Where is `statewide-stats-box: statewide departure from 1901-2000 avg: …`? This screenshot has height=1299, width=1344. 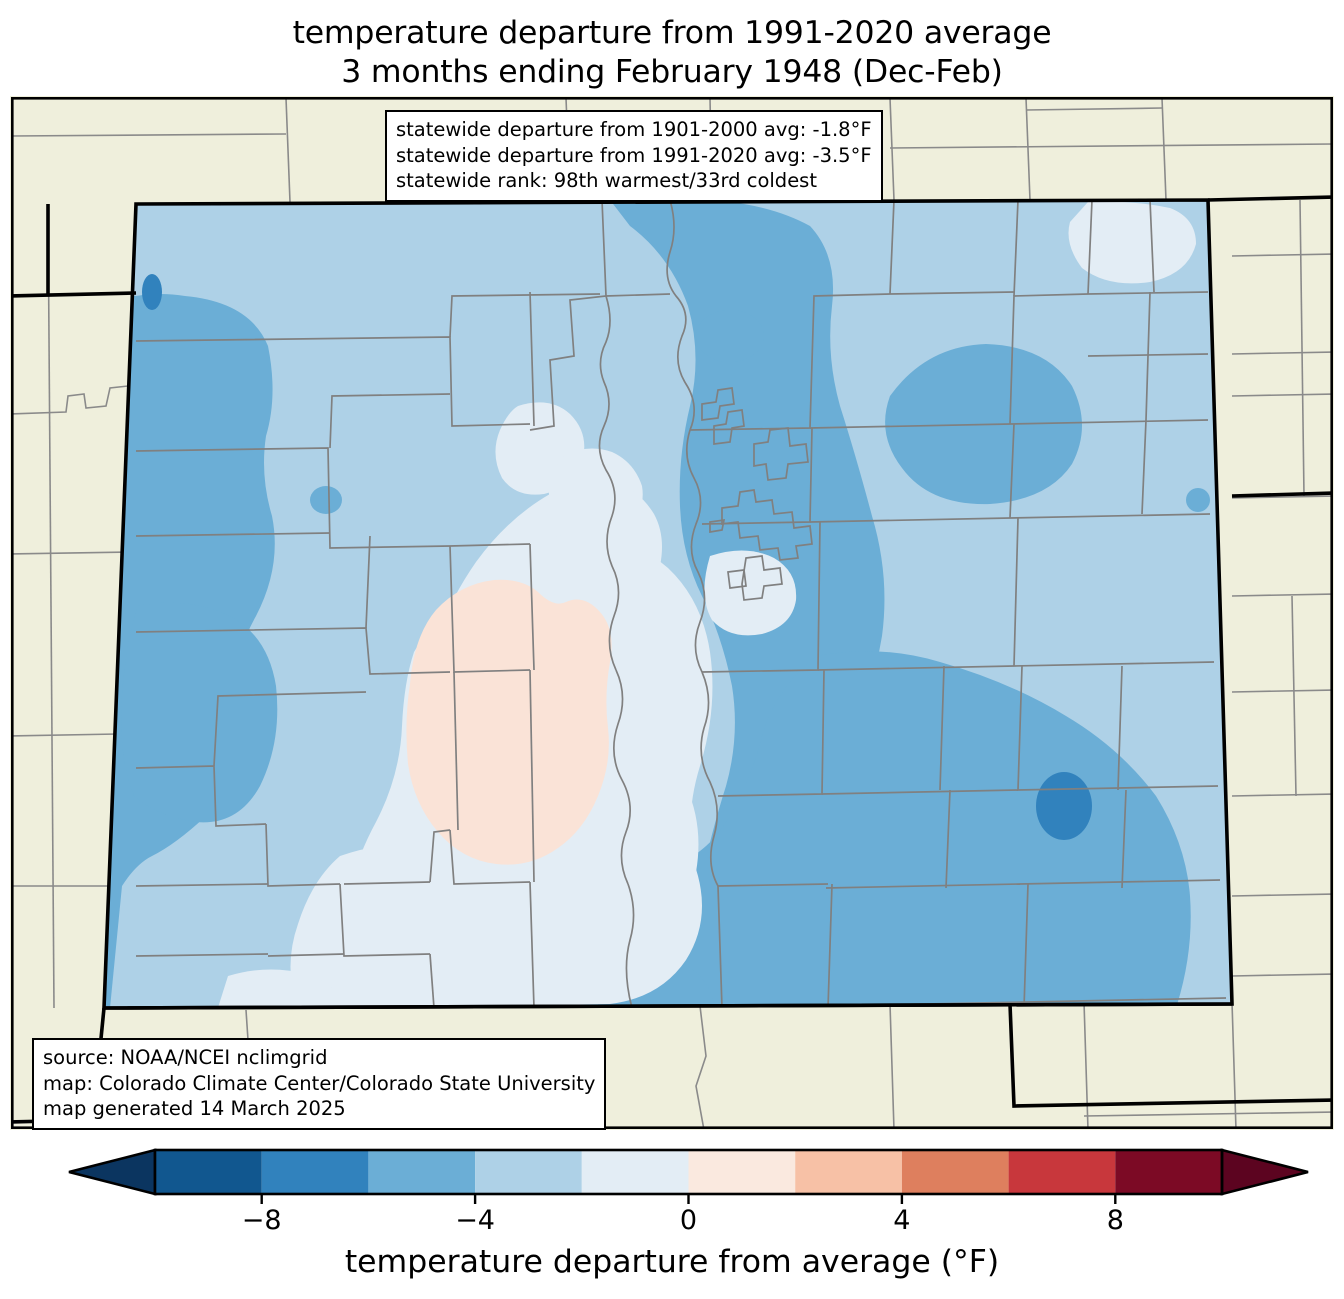 statewide-stats-box: statewide departure from 1901-2000 avg: … is located at coordinates (634, 156).